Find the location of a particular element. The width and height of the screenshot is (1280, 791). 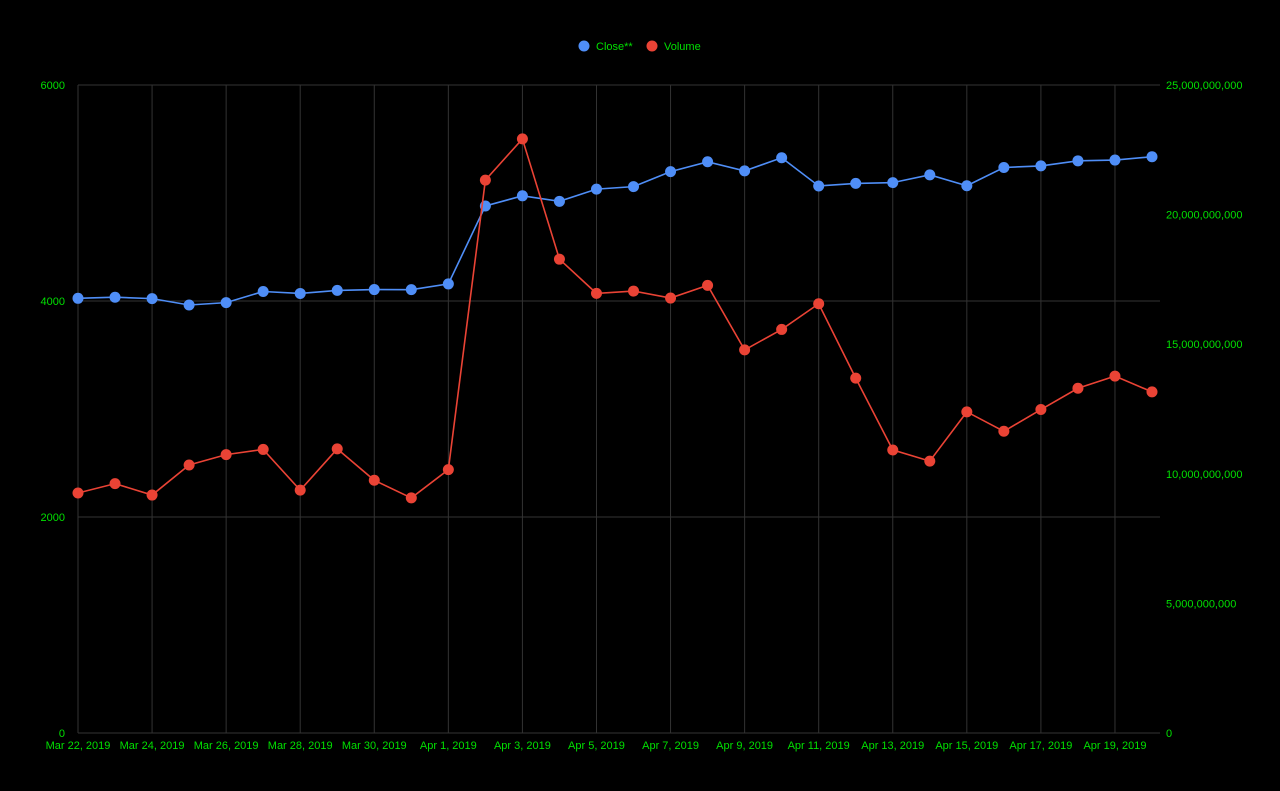

legend-marker-close is located at coordinates (584, 46).